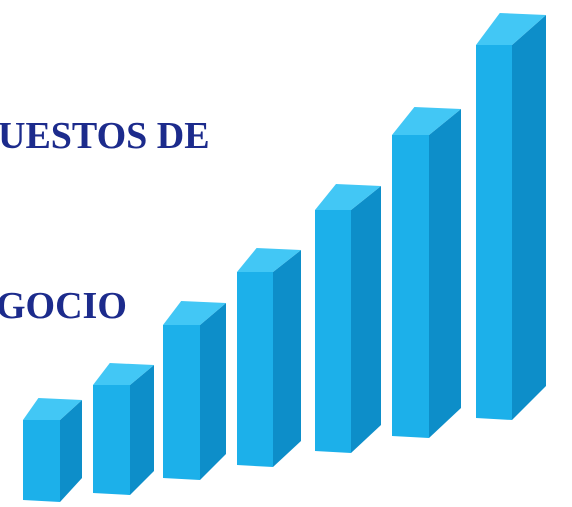 The width and height of the screenshot is (572, 507). Describe the element at coordinates (105, 136) in the screenshot. I see `heading-line: UESTOS DE` at that location.